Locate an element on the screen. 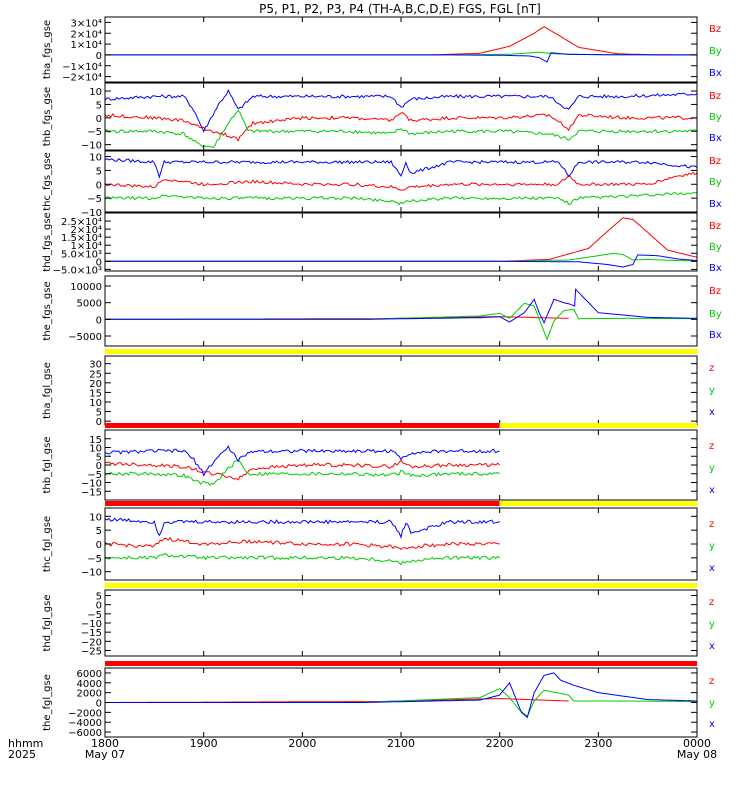  xtick-label: 2200 is located at coordinates (500, 743).